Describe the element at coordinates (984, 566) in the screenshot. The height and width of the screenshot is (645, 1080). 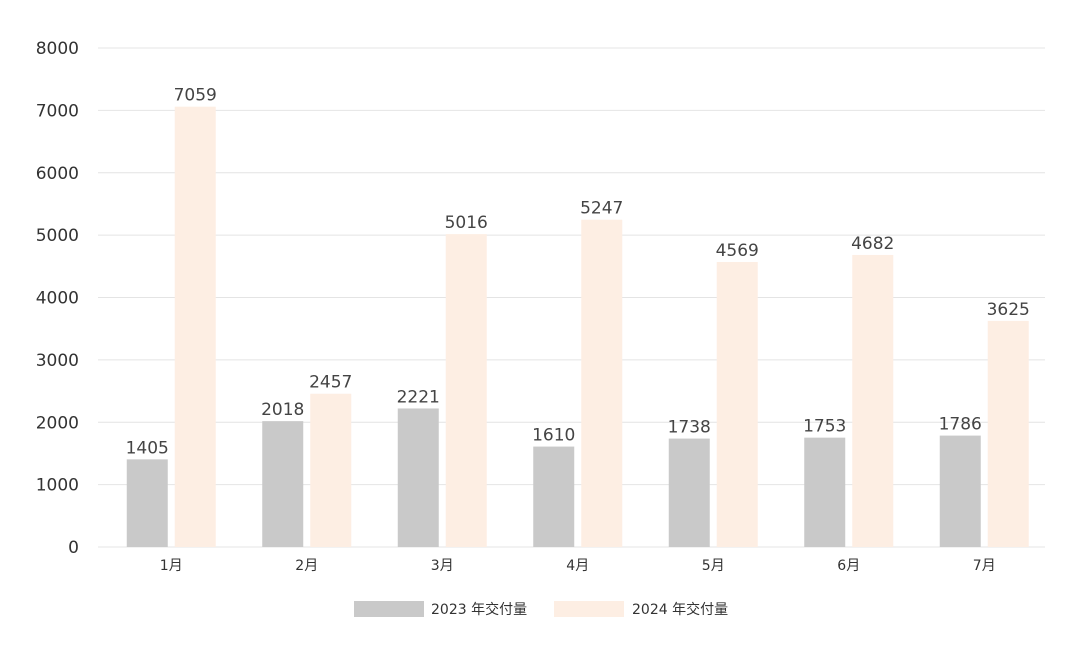
I see `x-category-label: 7月` at that location.